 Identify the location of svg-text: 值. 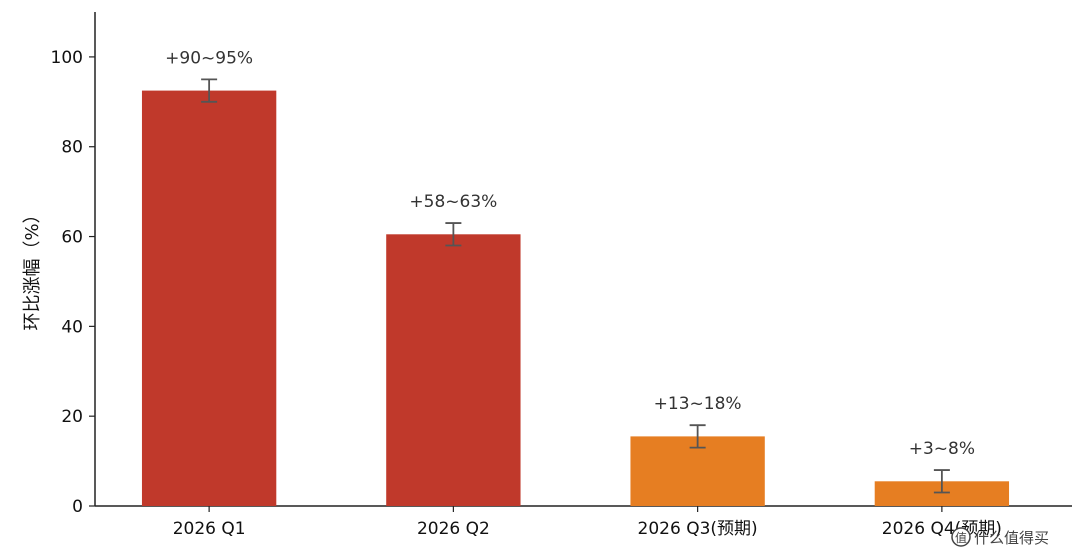
(961, 537).